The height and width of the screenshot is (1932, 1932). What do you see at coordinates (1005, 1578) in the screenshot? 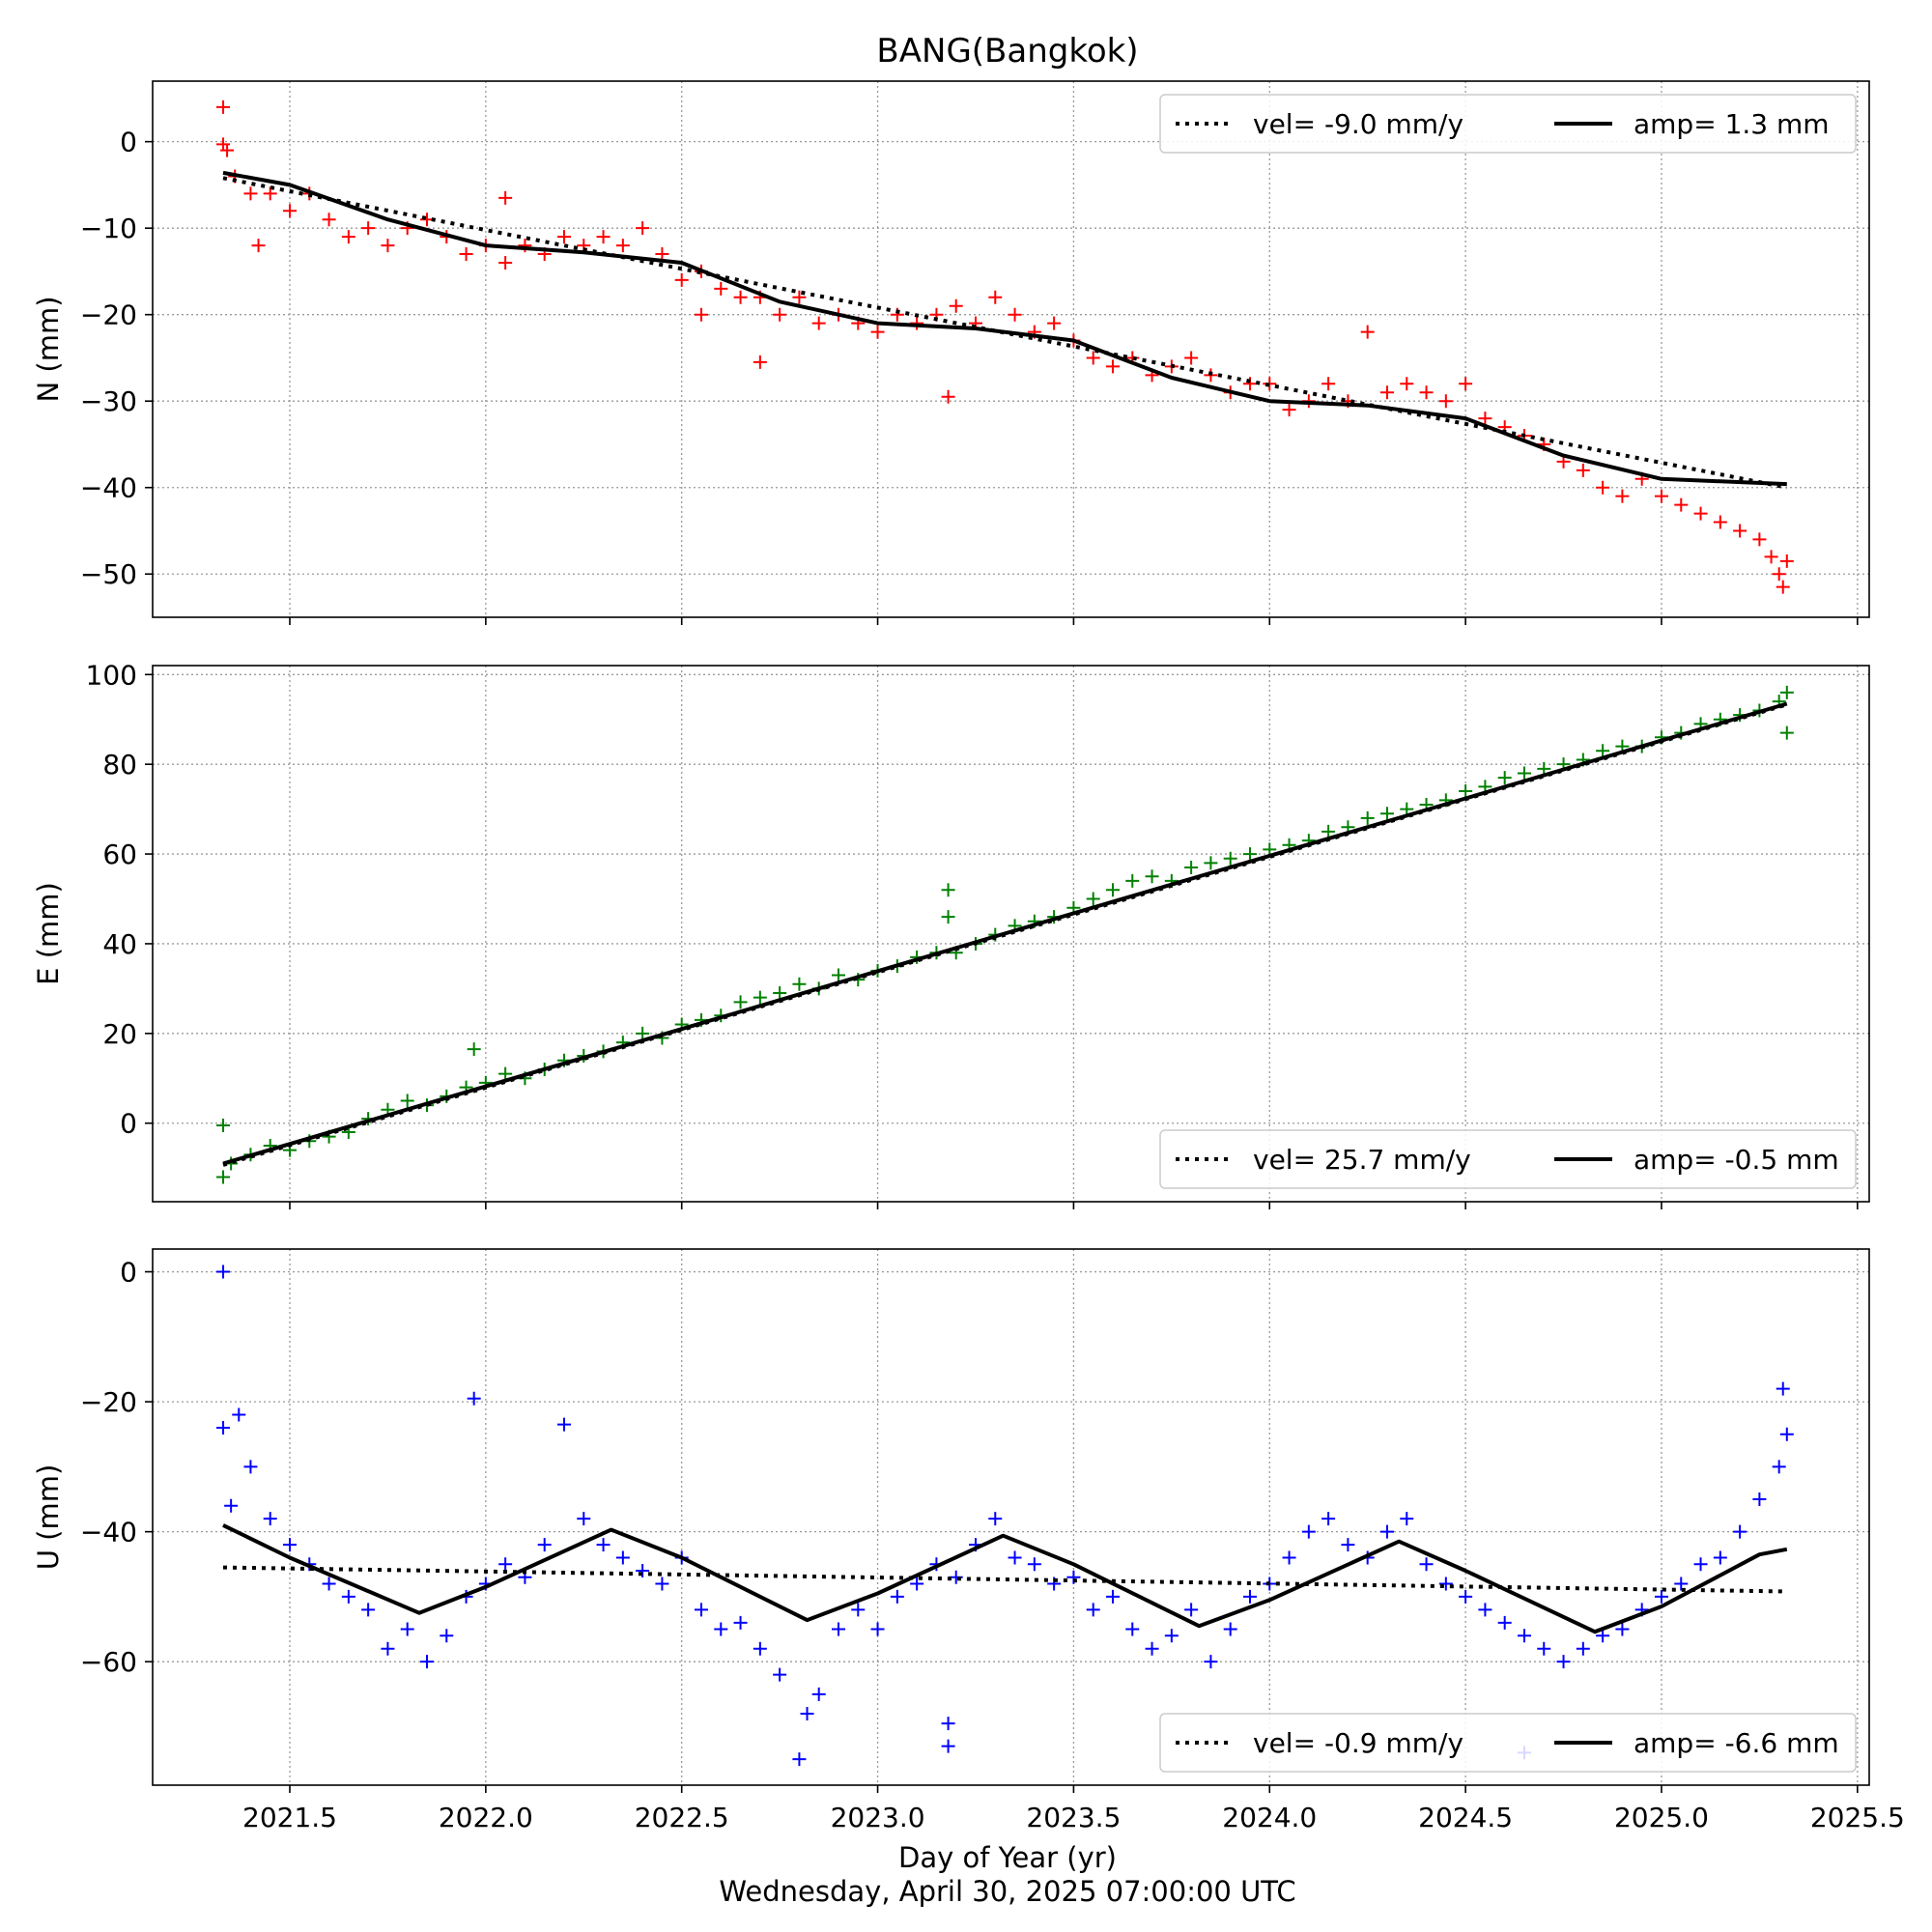
I see `amp-line-U` at bounding box center [1005, 1578].